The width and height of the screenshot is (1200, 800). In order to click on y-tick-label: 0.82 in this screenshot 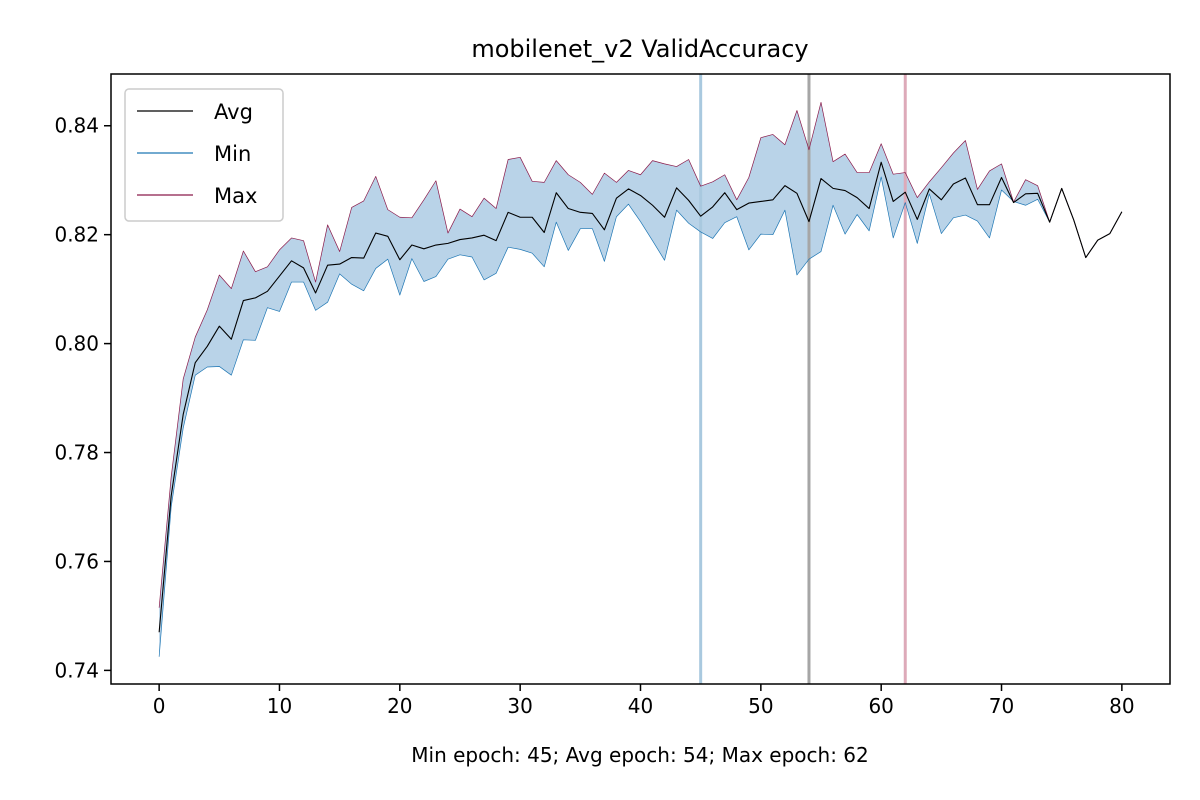, I will do `click(76, 235)`.